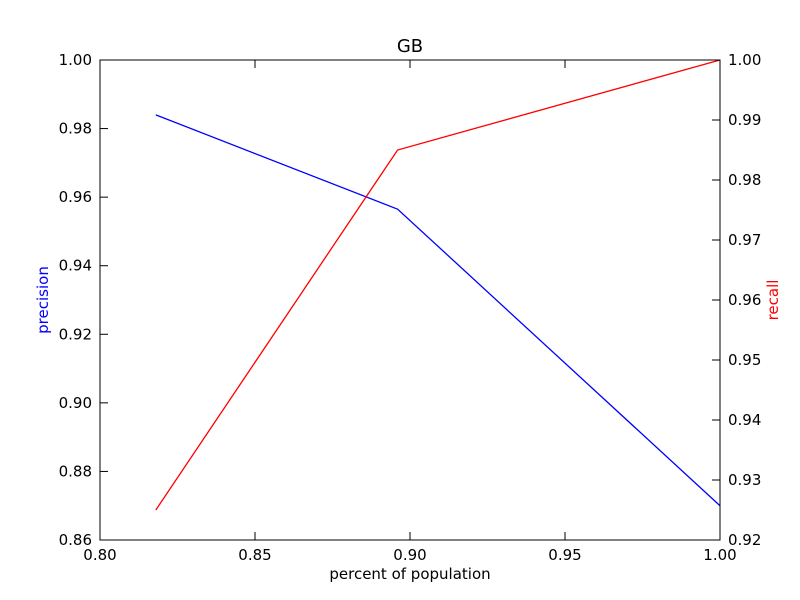 The image size is (800, 600). I want to click on left-y-tick-label: 0.88, so click(75, 471).